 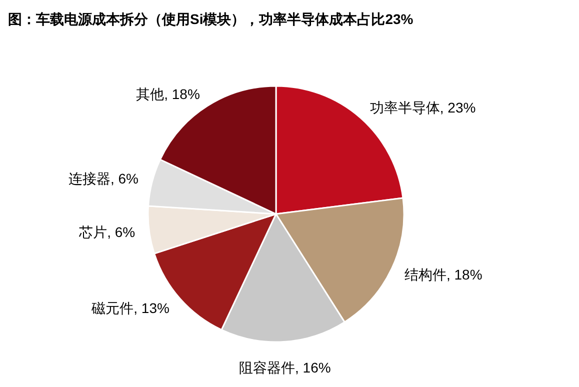 I want to click on slice-label: 其他, 18%, so click(x=168, y=94).